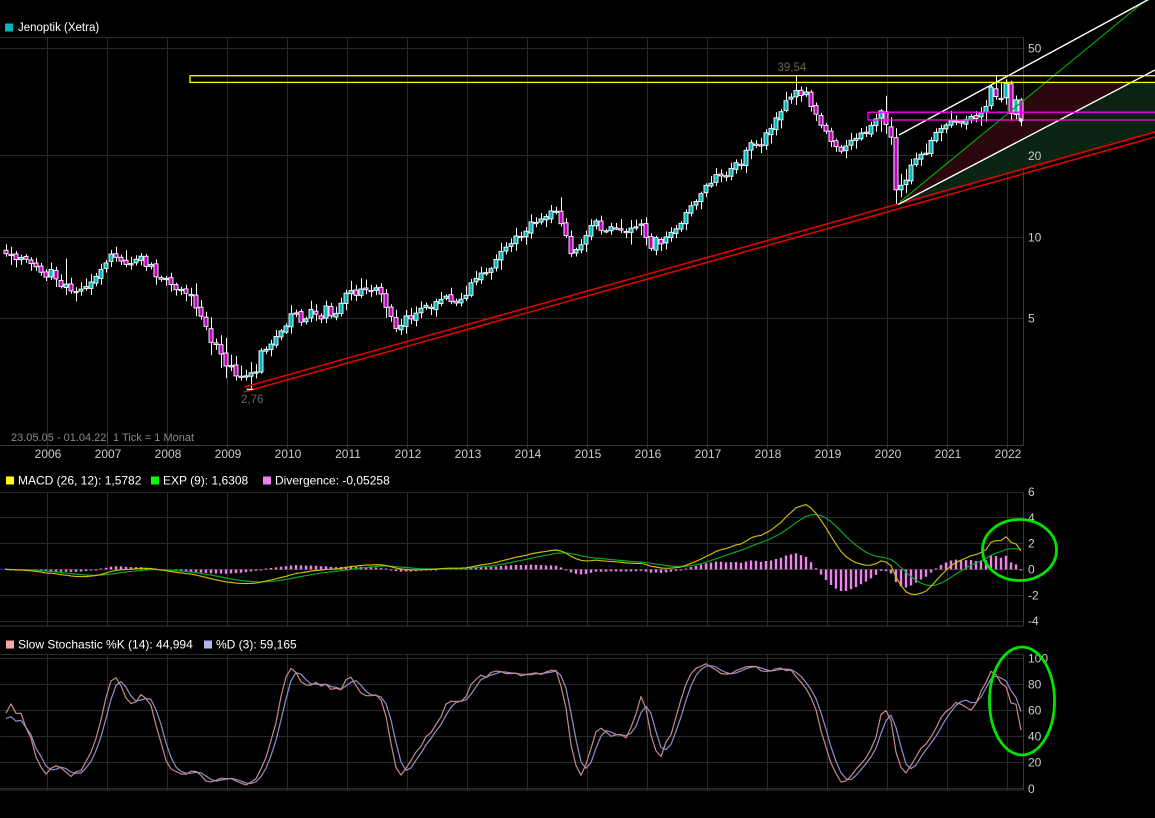  What do you see at coordinates (58, 438) in the screenshot?
I see `svg-text: 23.05.05 - 01.04.22` at bounding box center [58, 438].